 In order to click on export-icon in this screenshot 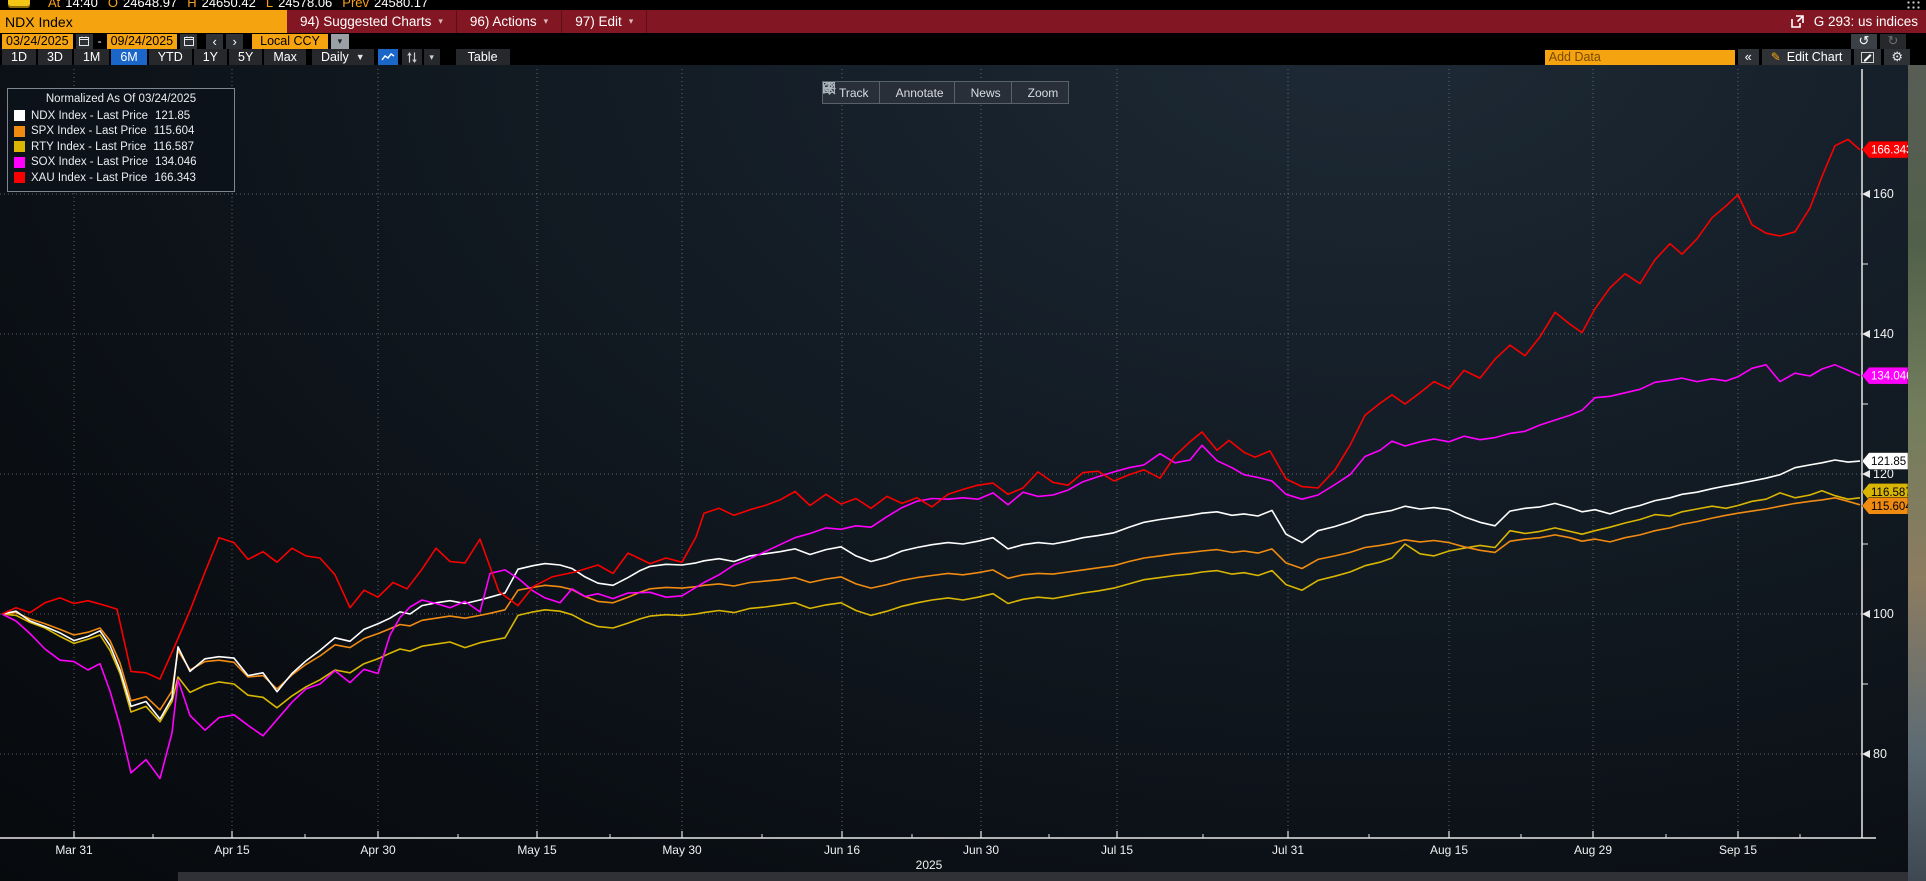, I will do `click(1797, 21)`.